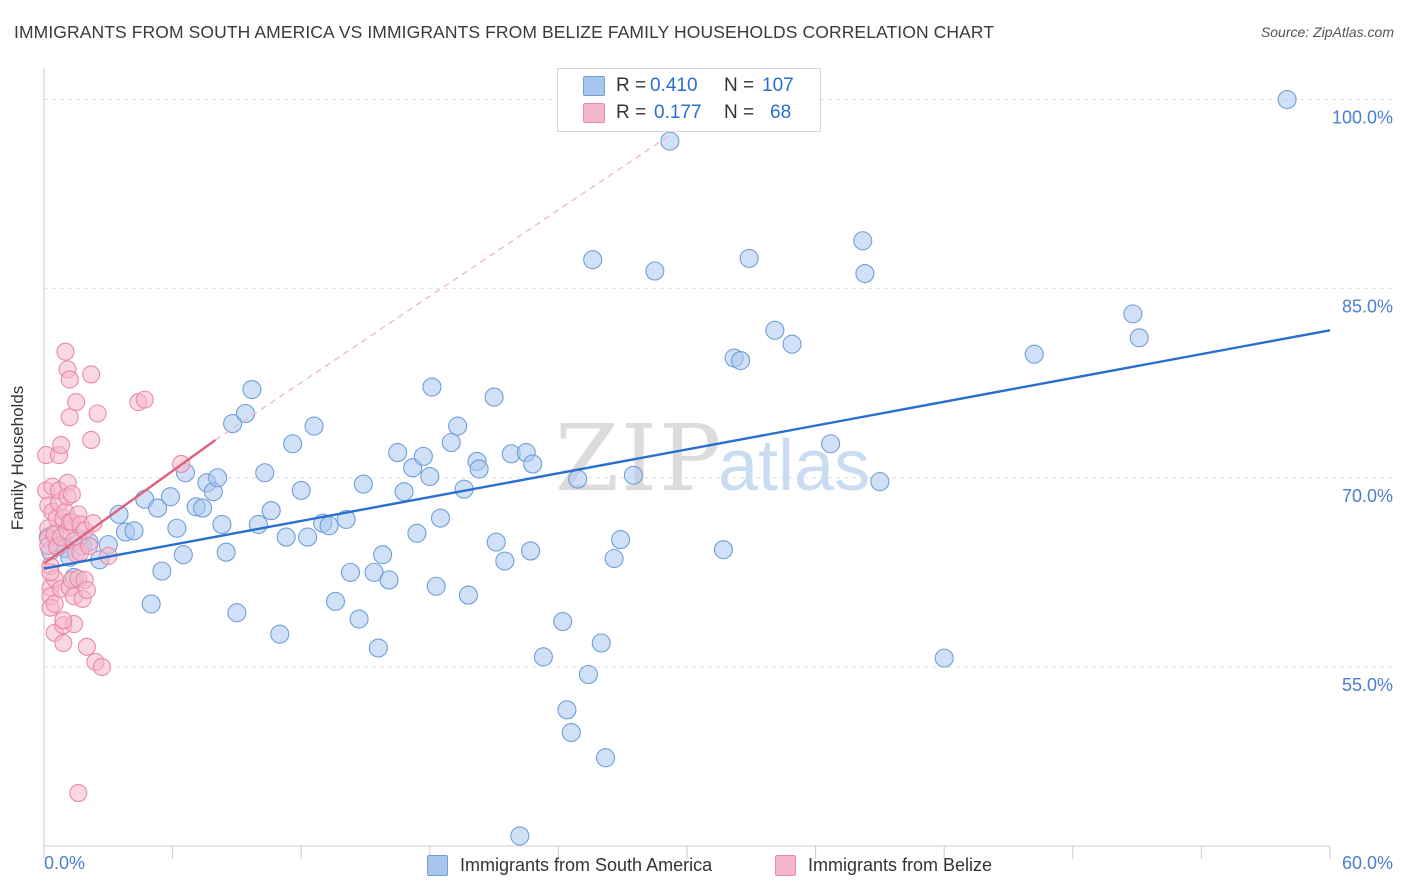  Describe the element at coordinates (586, 864) in the screenshot. I see `bottom-legend-label: Immigrants from South America` at that location.